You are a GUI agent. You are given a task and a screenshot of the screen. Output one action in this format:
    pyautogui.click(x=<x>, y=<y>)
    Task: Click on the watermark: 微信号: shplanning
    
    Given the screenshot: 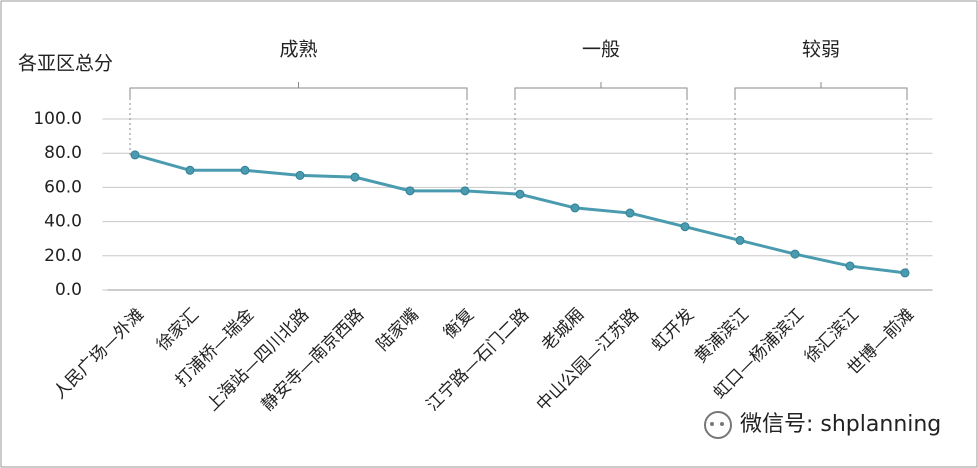 What is the action you would take?
    pyautogui.click(x=822, y=425)
    